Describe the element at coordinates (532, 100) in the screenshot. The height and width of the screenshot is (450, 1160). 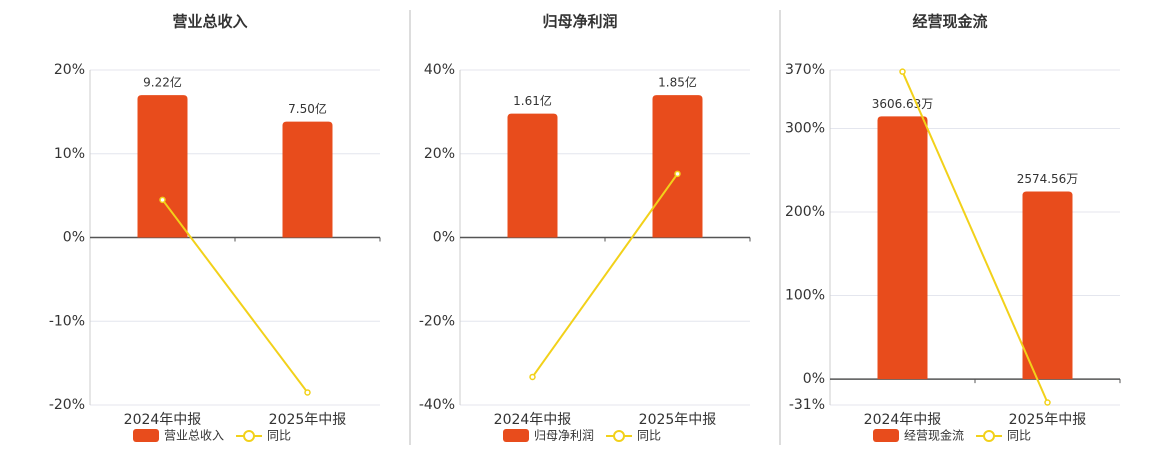
I see `value-label: 1.61亿` at that location.